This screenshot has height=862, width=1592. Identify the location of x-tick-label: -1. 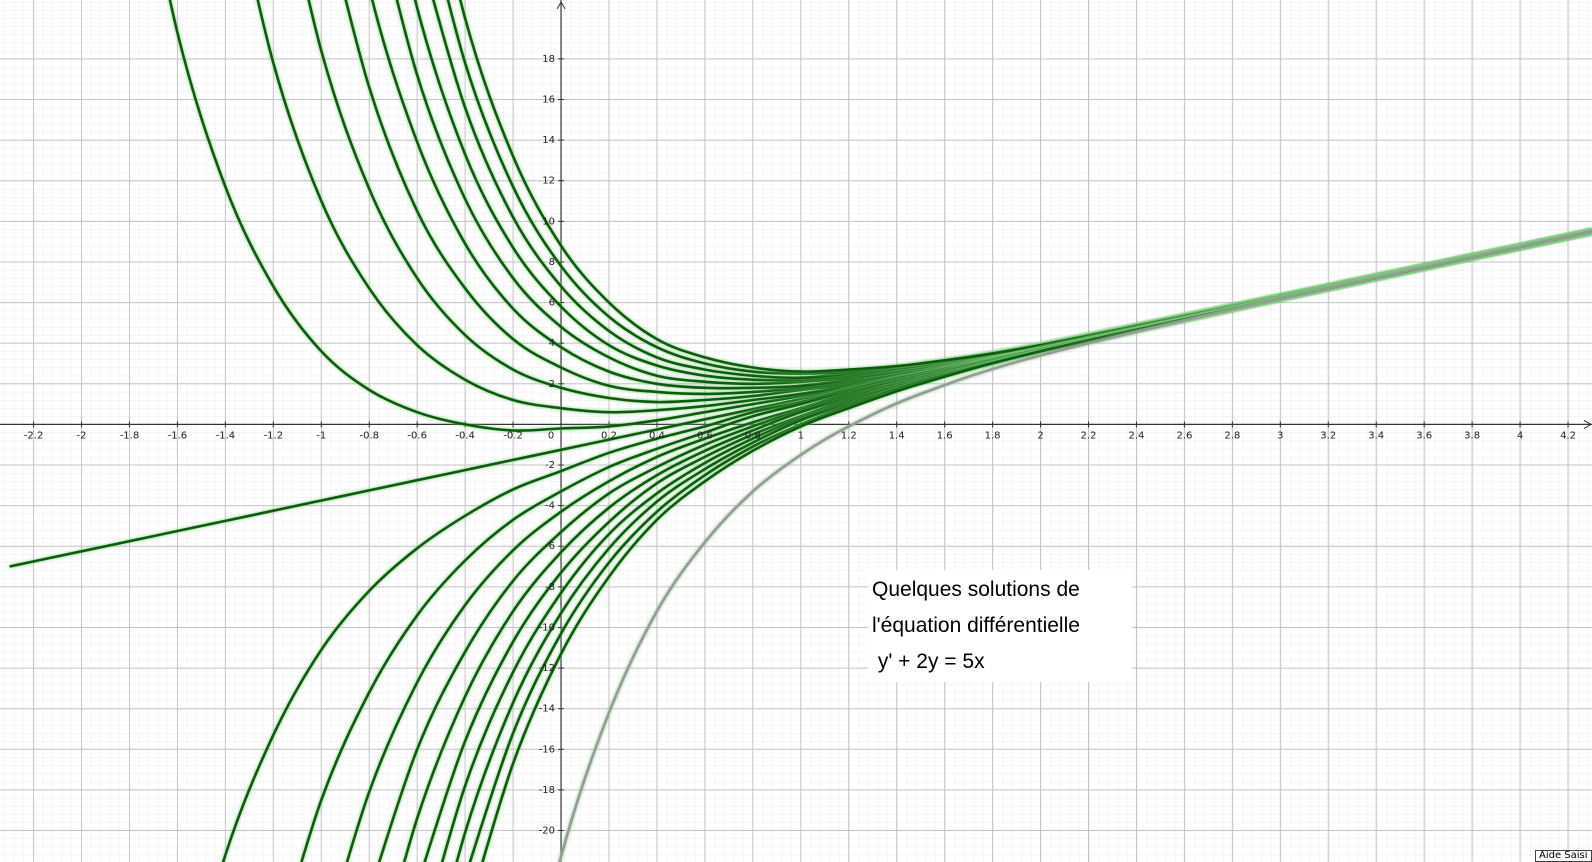
(321, 435).